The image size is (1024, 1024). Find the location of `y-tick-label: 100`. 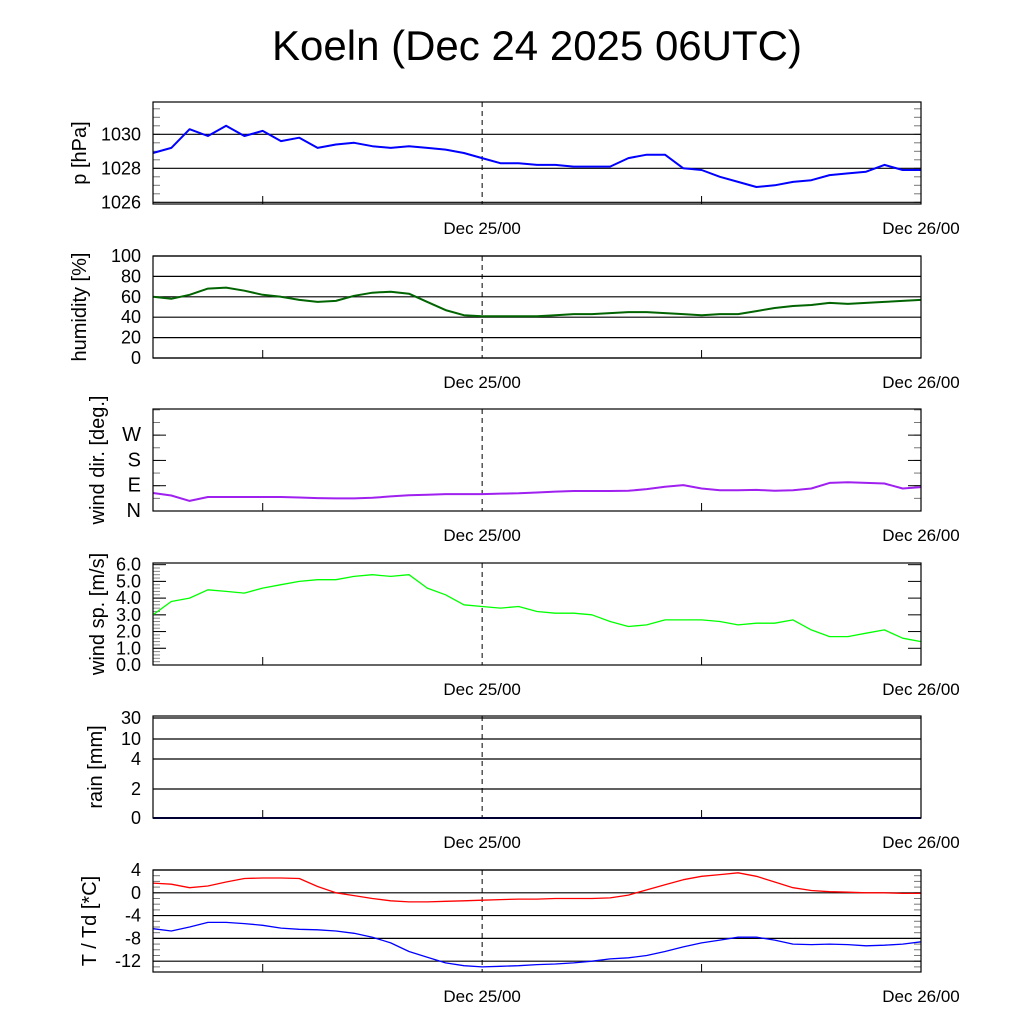

y-tick-label: 100 is located at coordinates (126, 256).